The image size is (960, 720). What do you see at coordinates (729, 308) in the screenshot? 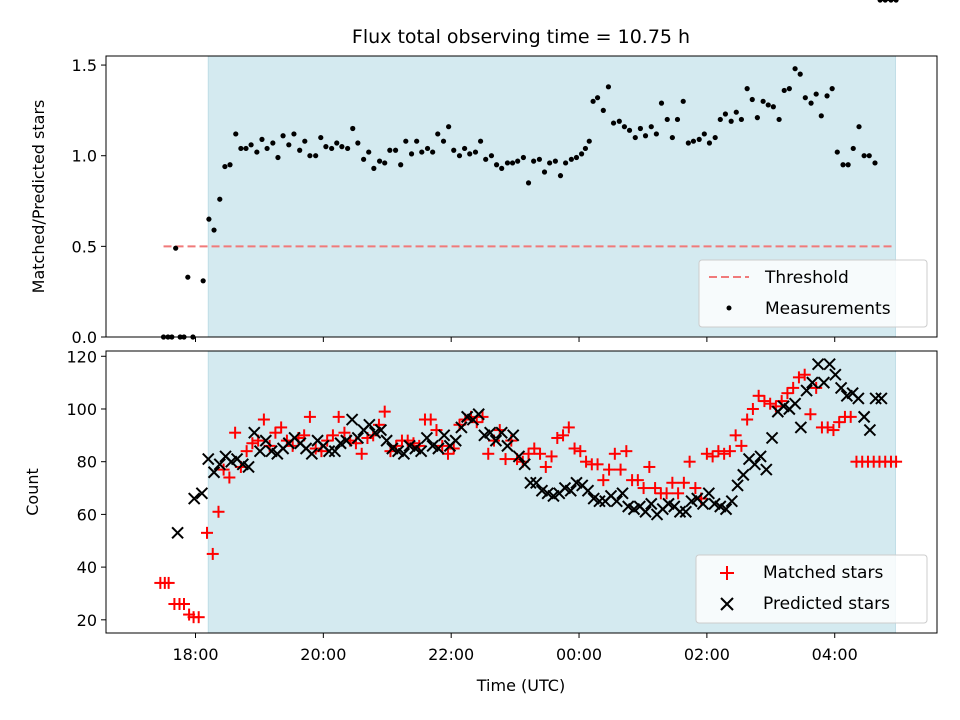
I see `legend-measurements-swatch` at bounding box center [729, 308].